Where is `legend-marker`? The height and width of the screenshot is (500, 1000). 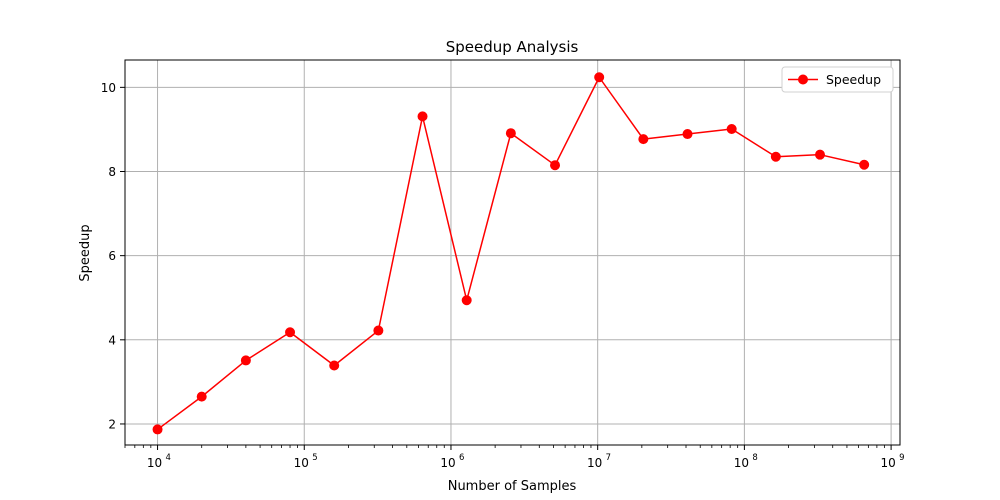 legend-marker is located at coordinates (803, 79).